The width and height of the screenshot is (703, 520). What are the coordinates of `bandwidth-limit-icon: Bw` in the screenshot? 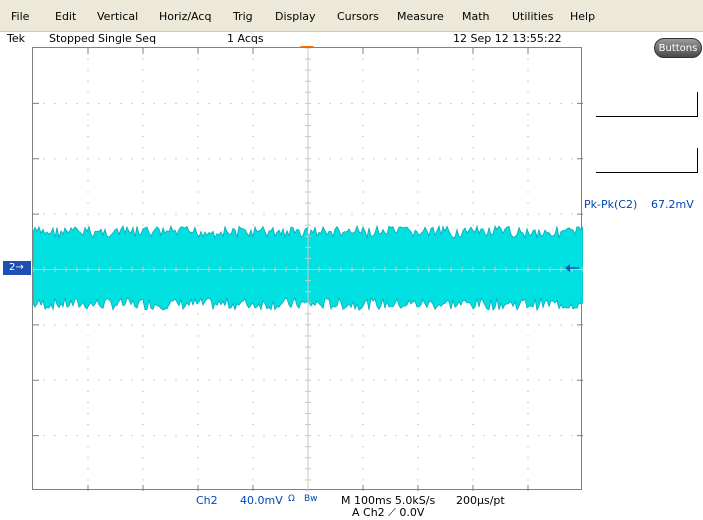 It's located at (311, 499).